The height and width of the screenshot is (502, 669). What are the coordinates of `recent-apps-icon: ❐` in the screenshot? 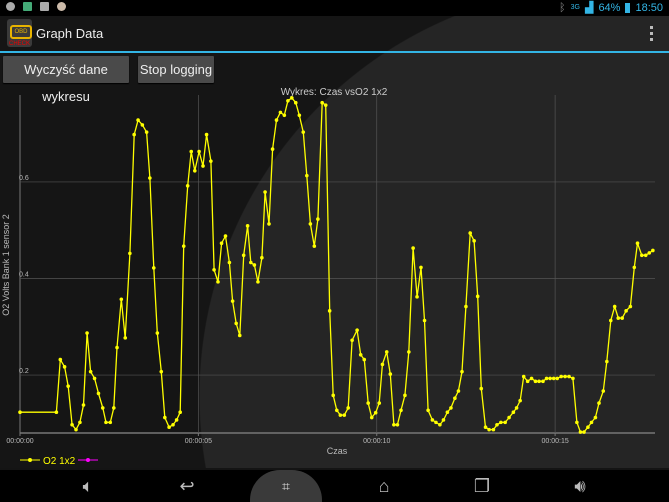 It's located at (482, 485).